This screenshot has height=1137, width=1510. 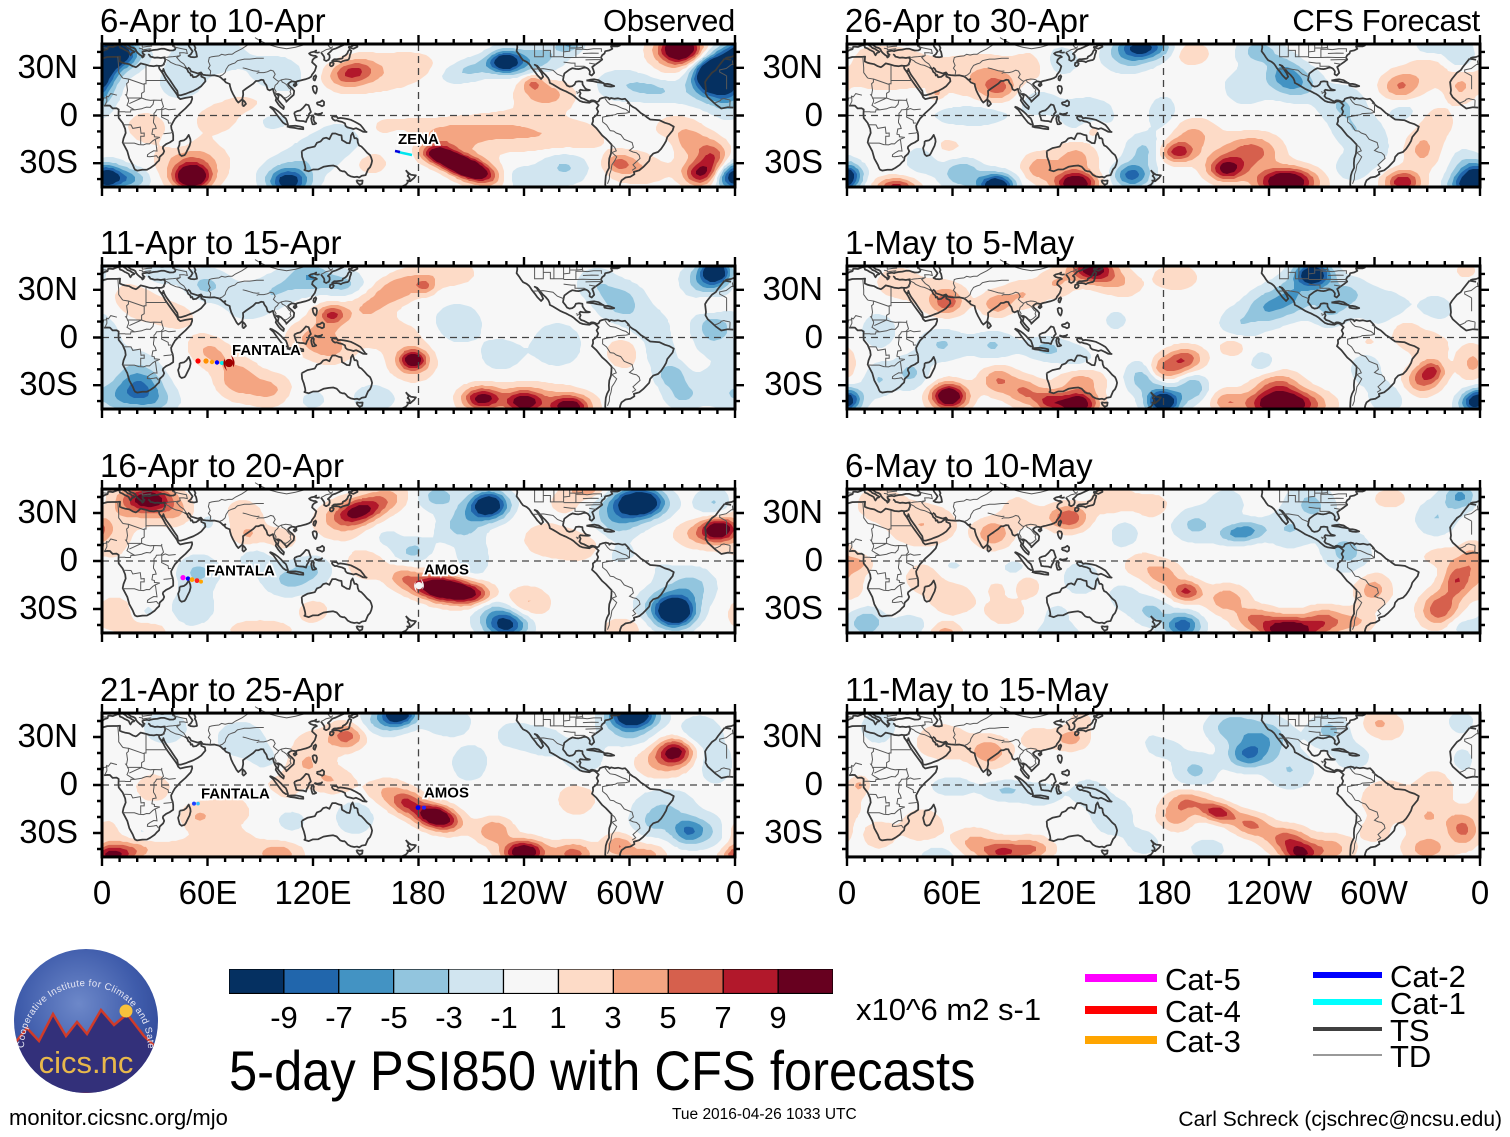 I want to click on svg-text: cics.nc, so click(x=86, y=1062).